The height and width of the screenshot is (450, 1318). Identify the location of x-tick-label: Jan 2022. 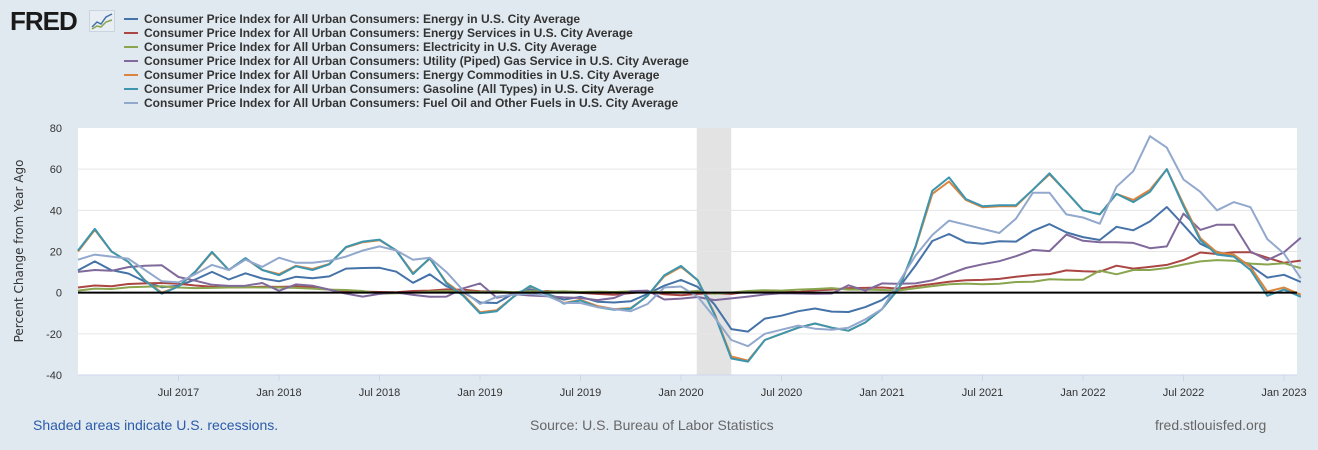
(1082, 393).